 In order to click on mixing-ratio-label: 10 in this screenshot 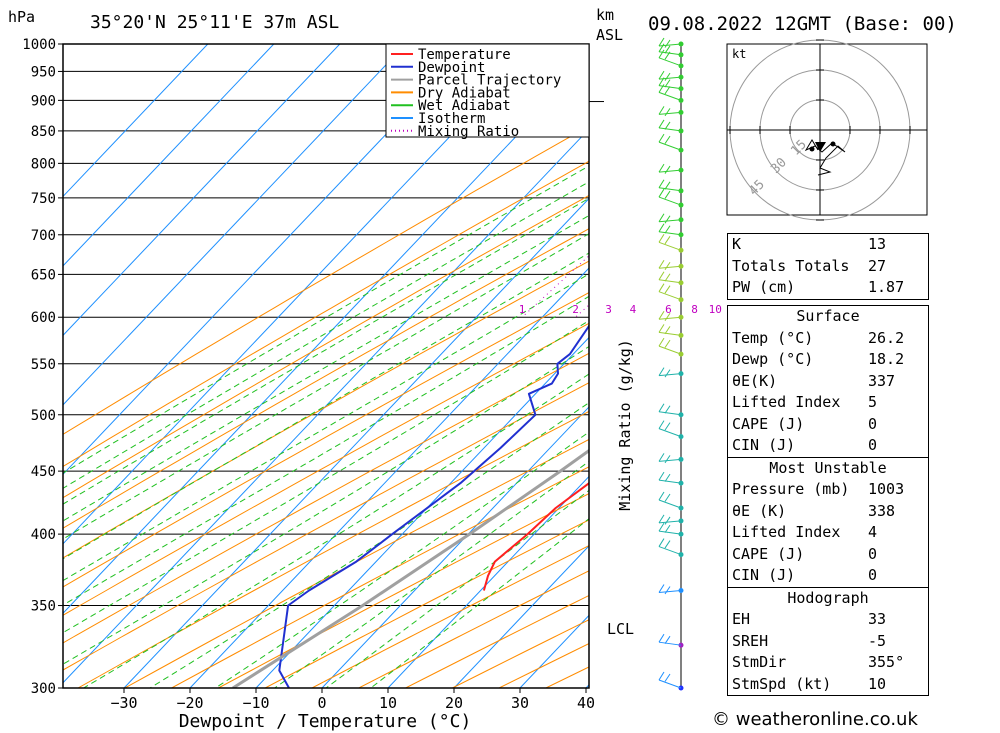, I will do `click(715, 309)`.